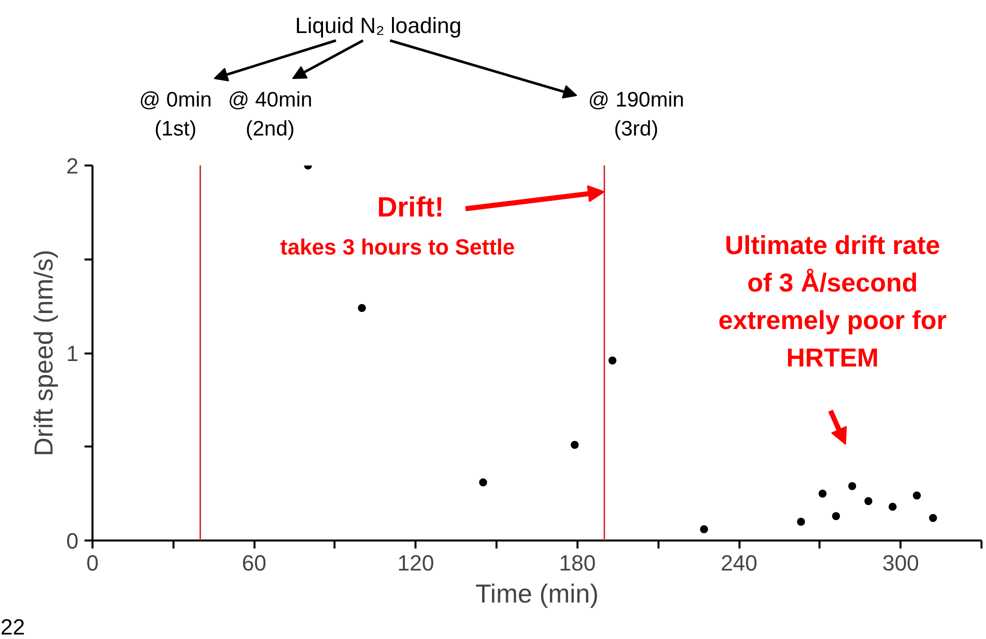 This screenshot has width=986, height=639. I want to click on y-tick-label: 0, so click(72, 541).